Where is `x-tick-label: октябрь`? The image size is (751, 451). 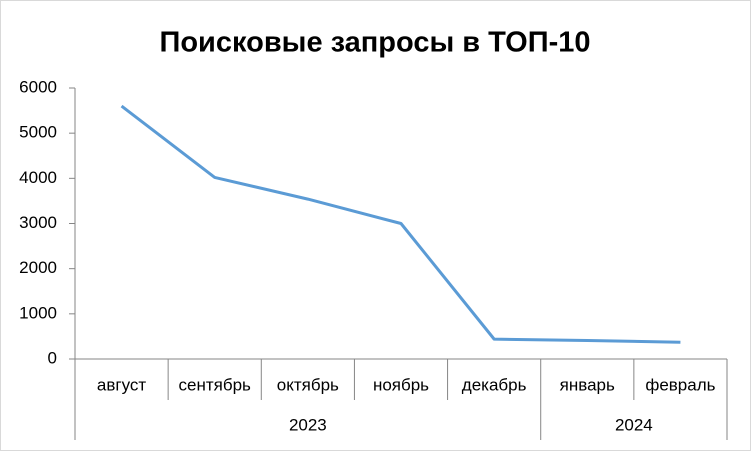
x-tick-label: октябрь is located at coordinates (308, 384).